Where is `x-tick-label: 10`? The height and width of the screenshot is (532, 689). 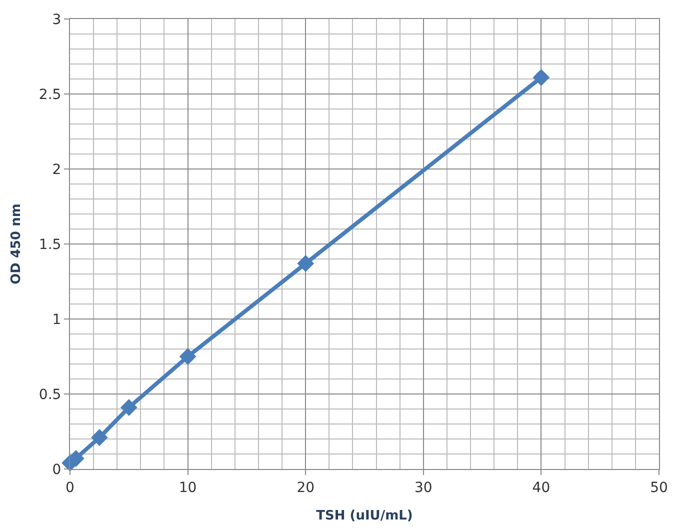 x-tick-label: 10 is located at coordinates (187, 488).